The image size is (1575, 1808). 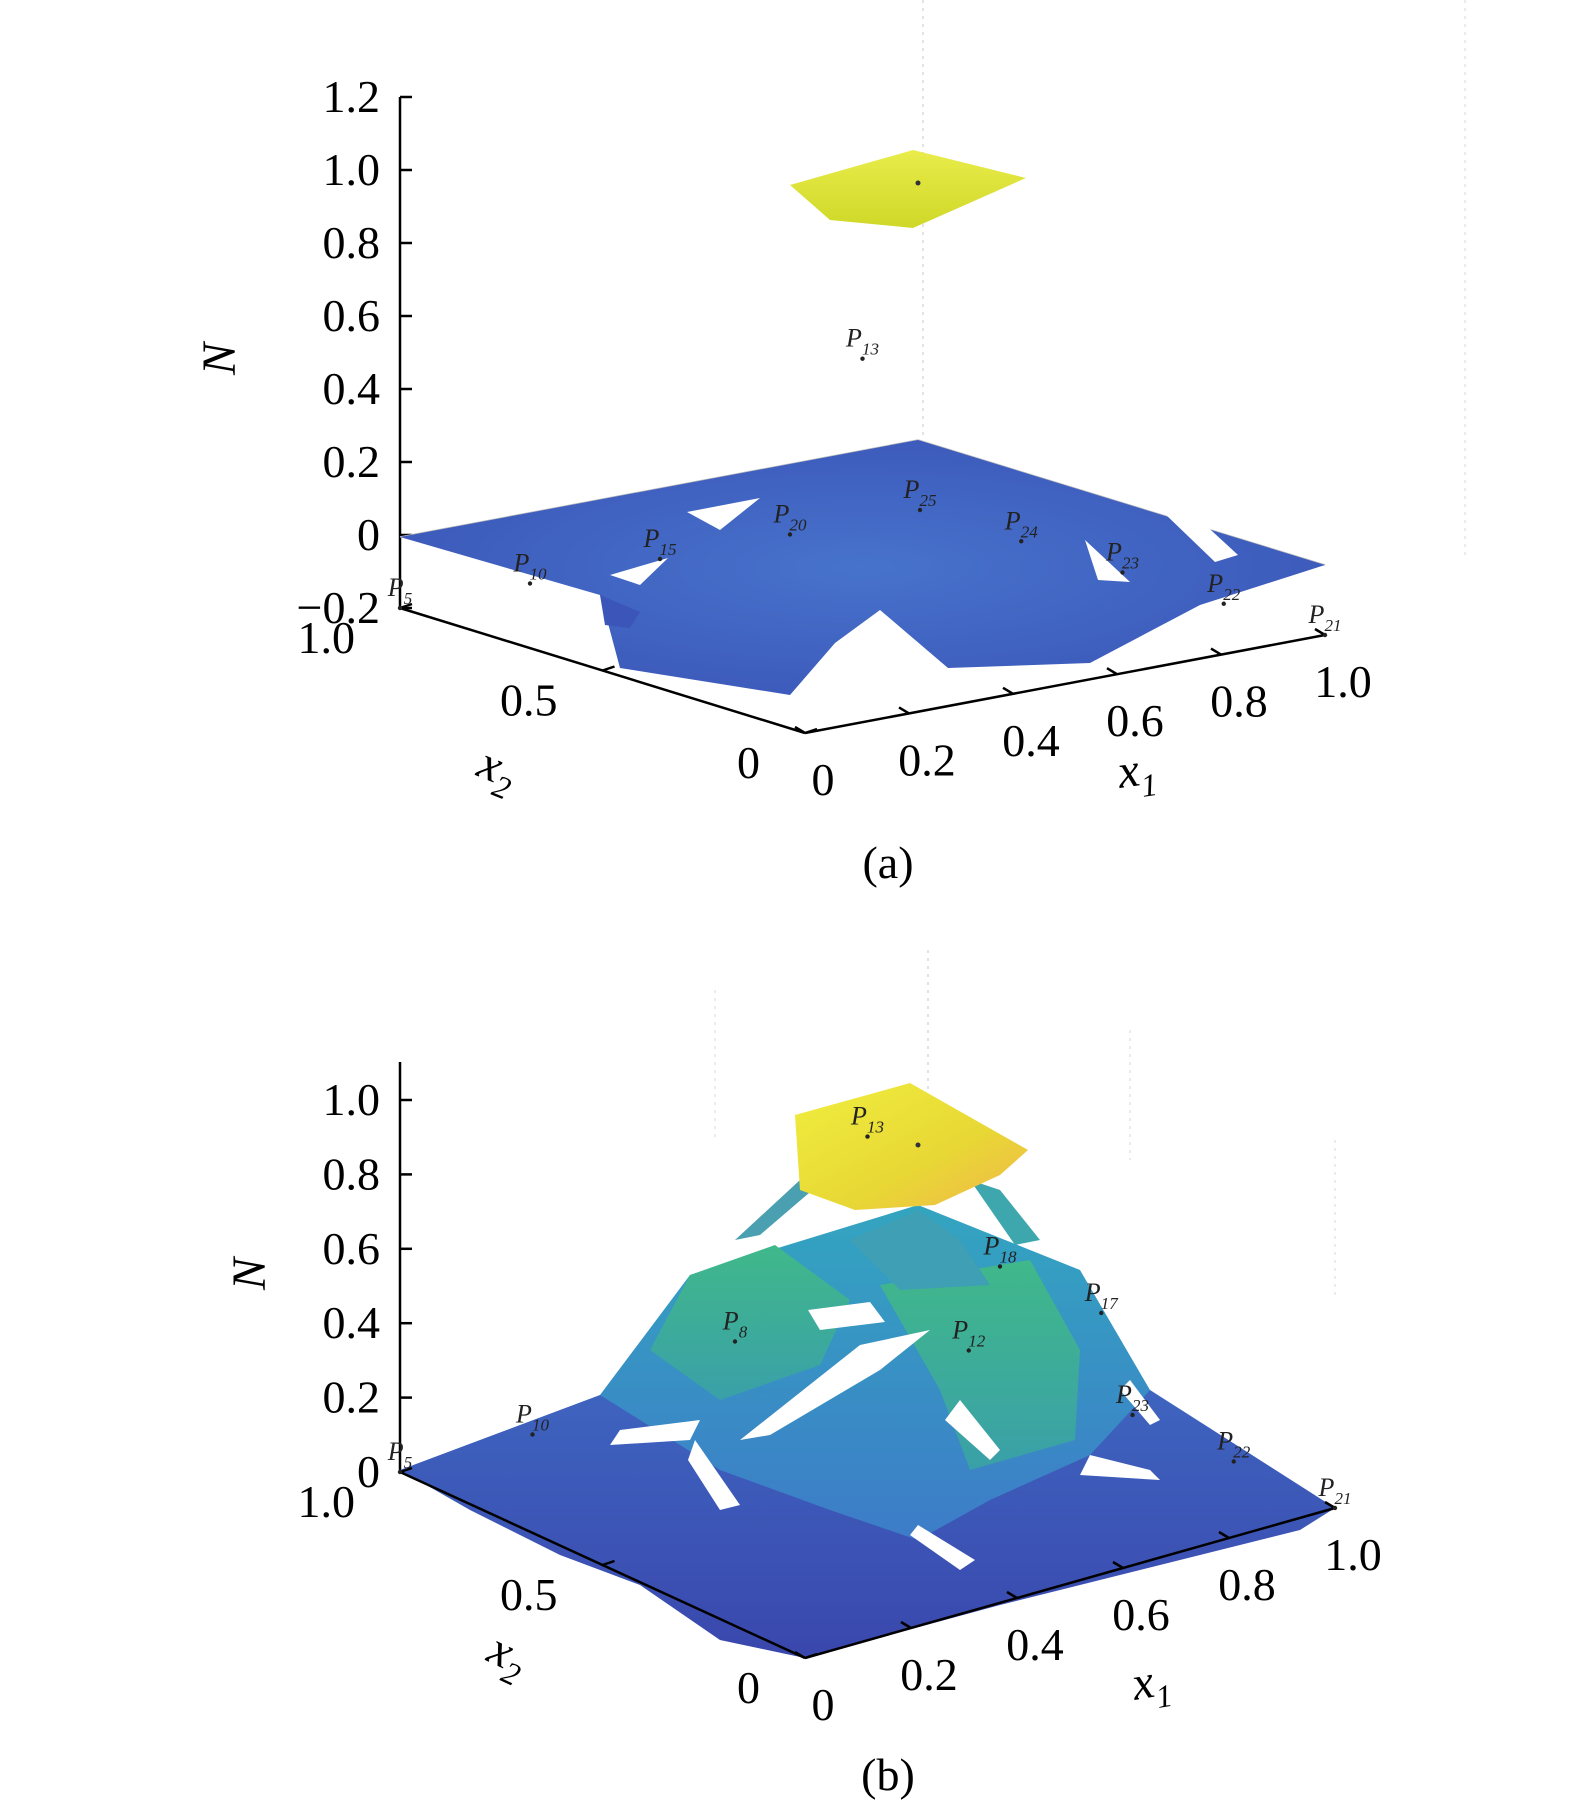 I want to click on caption-b: (b), so click(x=888, y=1774).